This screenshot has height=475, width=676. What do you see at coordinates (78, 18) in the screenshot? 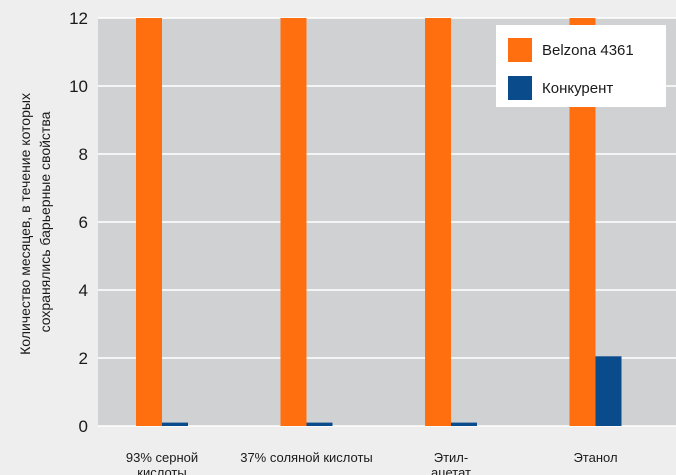
I see `y-tick-label: 12` at bounding box center [78, 18].